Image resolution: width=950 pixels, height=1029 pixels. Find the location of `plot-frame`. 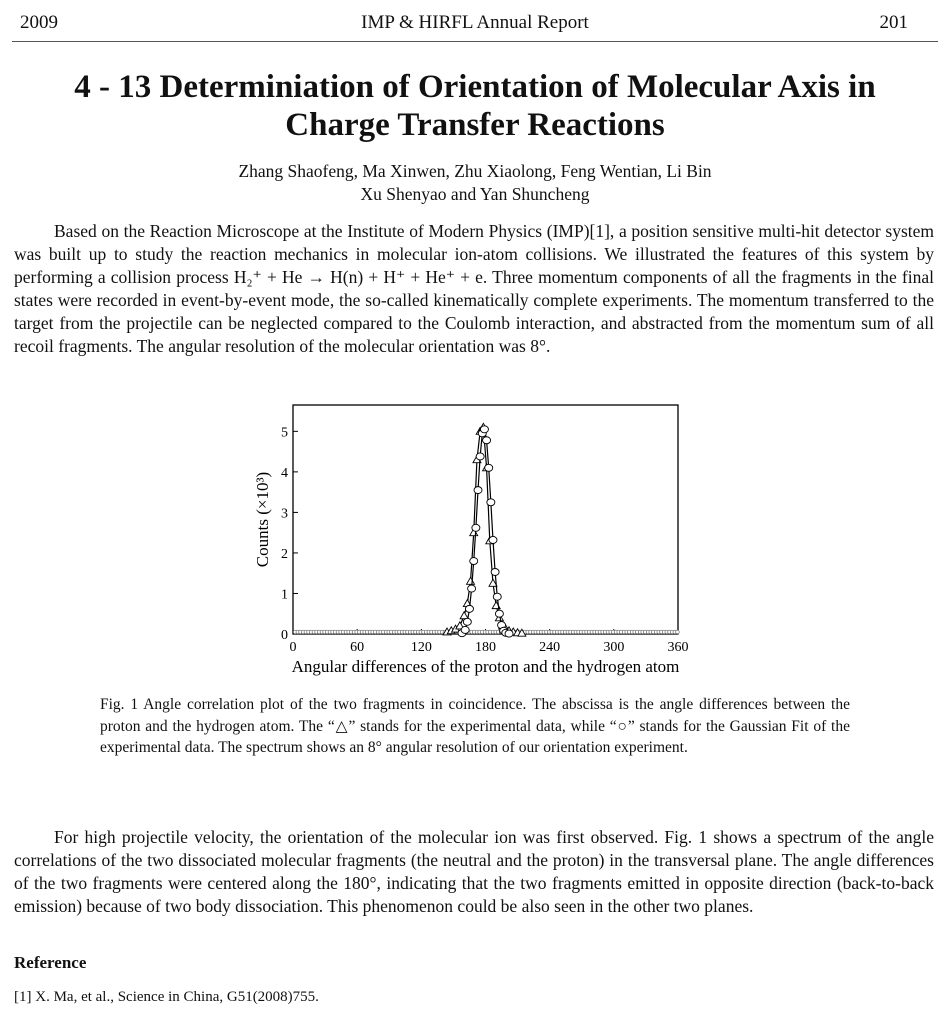

plot-frame is located at coordinates (485, 519).